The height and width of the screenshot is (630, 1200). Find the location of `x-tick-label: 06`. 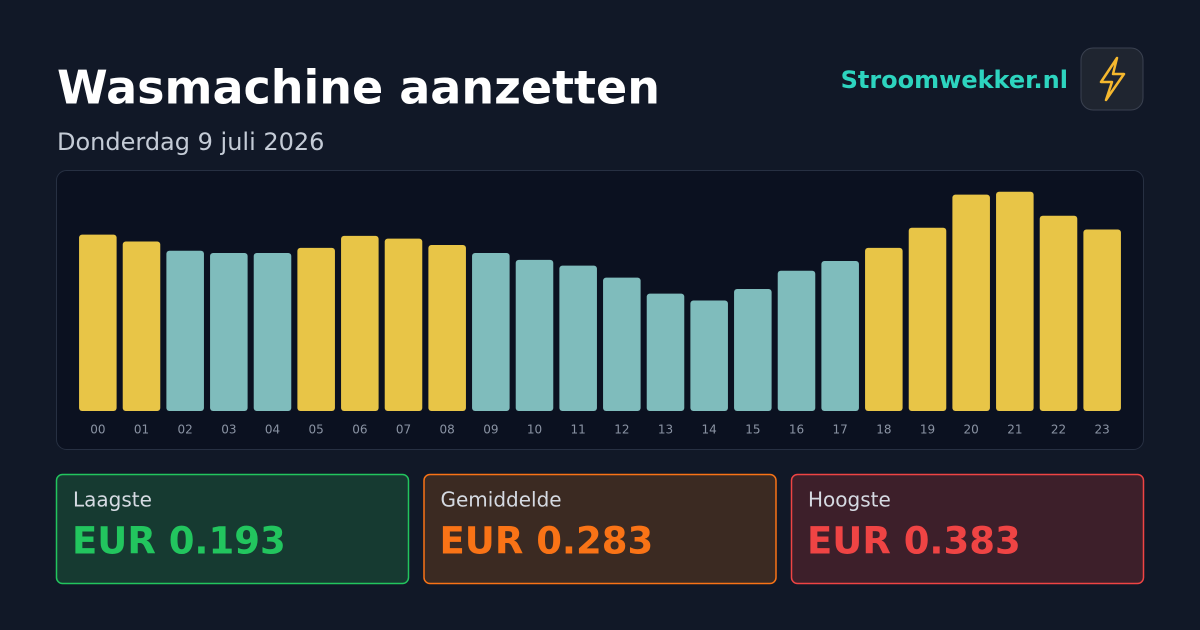

x-tick-label: 06 is located at coordinates (359, 430).